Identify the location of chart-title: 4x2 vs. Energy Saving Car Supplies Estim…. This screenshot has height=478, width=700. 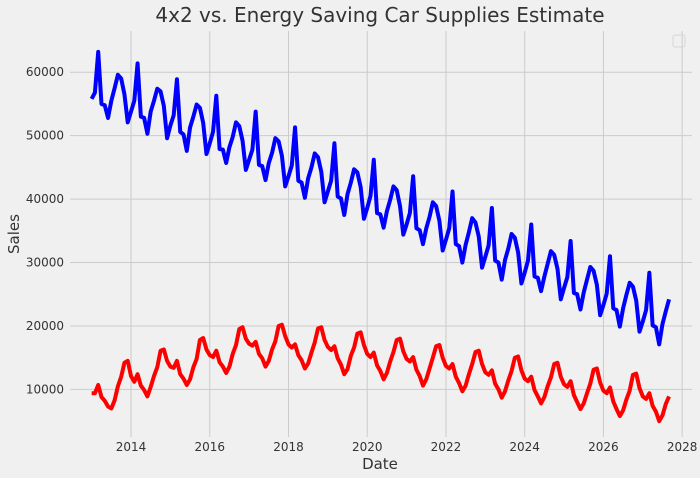
(379, 15).